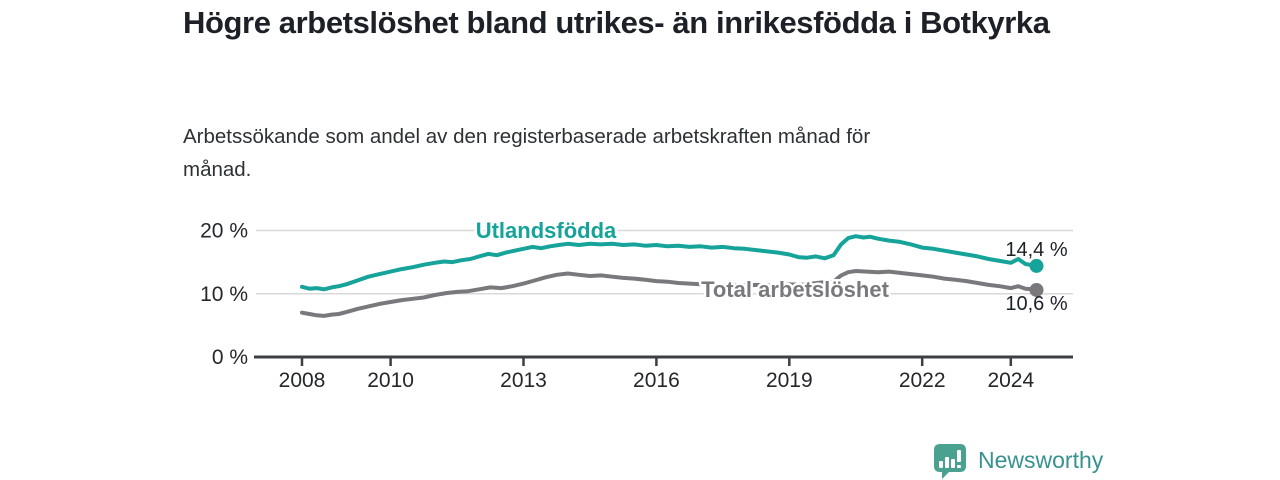  Describe the element at coordinates (1041, 459) in the screenshot. I see `brand-name: Newsworthy` at that location.